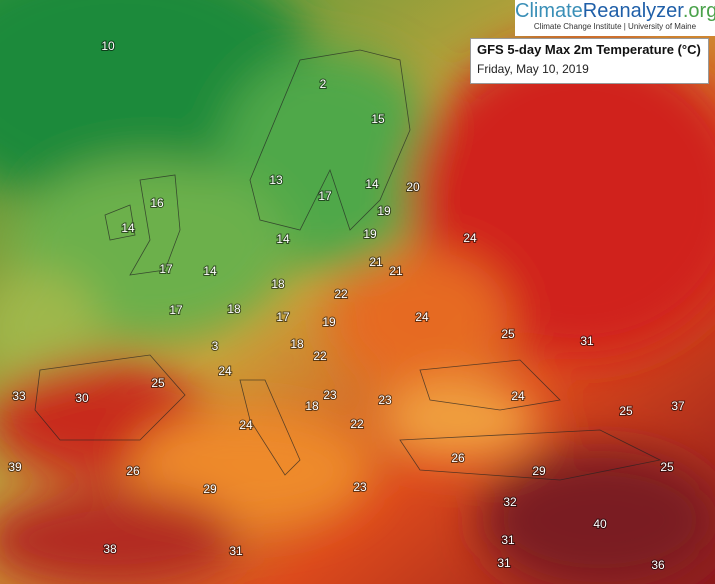  I want to click on temperature-label: 40, so click(600, 524).